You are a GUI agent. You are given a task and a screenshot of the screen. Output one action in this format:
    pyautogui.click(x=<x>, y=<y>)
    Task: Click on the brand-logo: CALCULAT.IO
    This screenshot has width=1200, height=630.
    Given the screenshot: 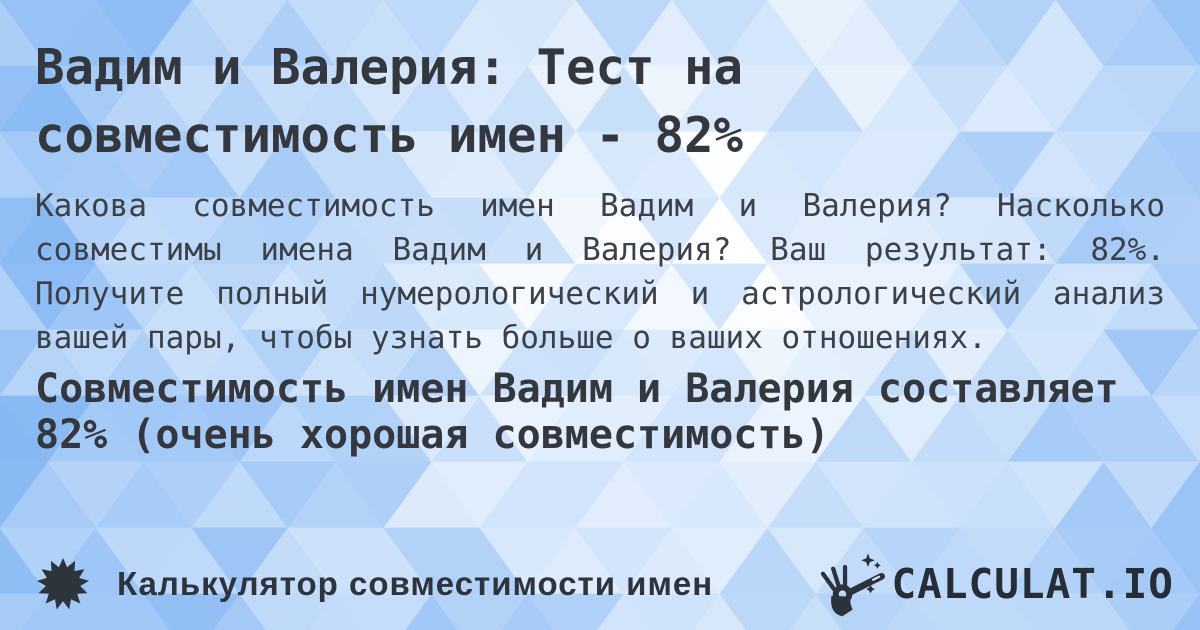 What is the action you would take?
    pyautogui.click(x=995, y=584)
    